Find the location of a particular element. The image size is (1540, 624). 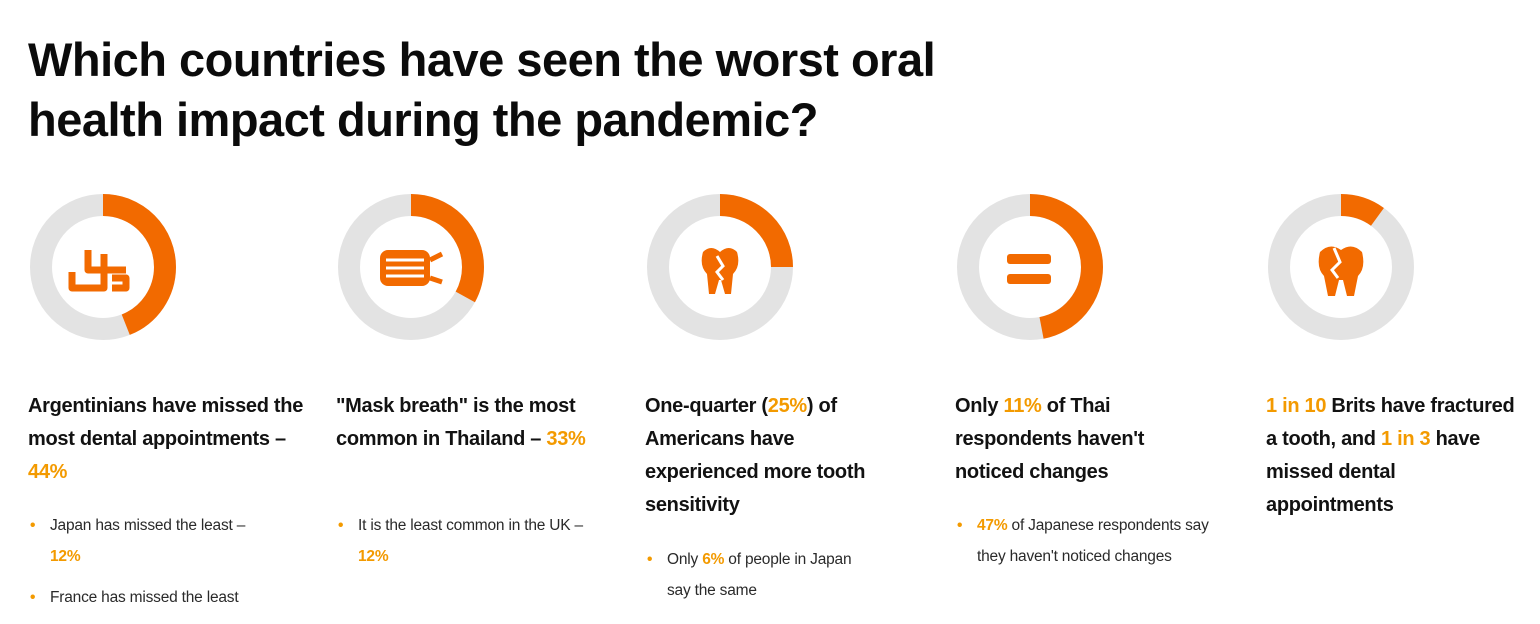

bullet-item: • France has missed the least is located at coordinates (173, 597).